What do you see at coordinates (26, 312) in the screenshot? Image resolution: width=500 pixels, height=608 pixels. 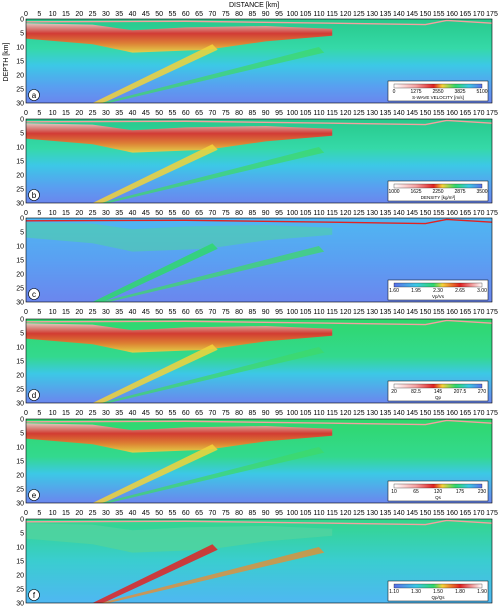 I see `x-tick-label: 0` at bounding box center [26, 312].